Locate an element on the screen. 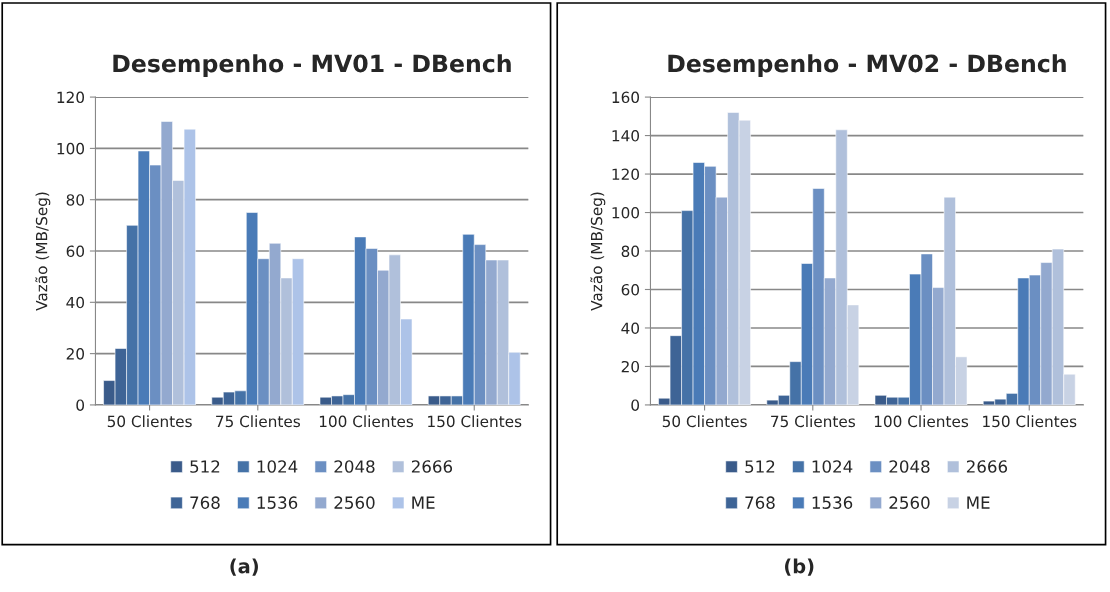  chart-title: Desempenho - MV02 - DBench is located at coordinates (867, 65).